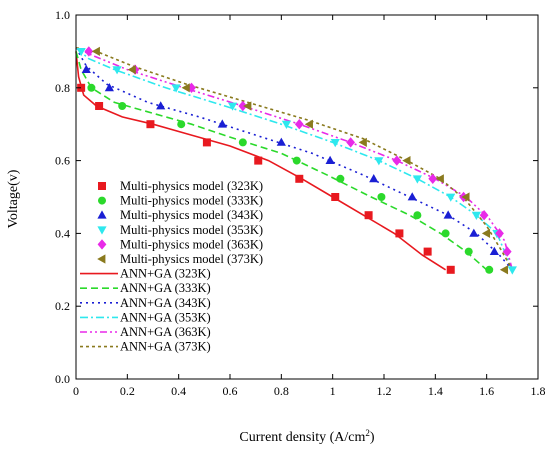 The image size is (550, 451). Describe the element at coordinates (333, 391) in the screenshot. I see `x-tick-label: 1` at that location.